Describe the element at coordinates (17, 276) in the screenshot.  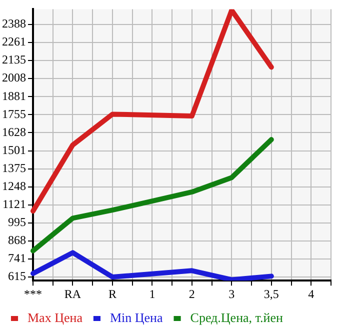
I see `y-tick-label: 615` at that location.